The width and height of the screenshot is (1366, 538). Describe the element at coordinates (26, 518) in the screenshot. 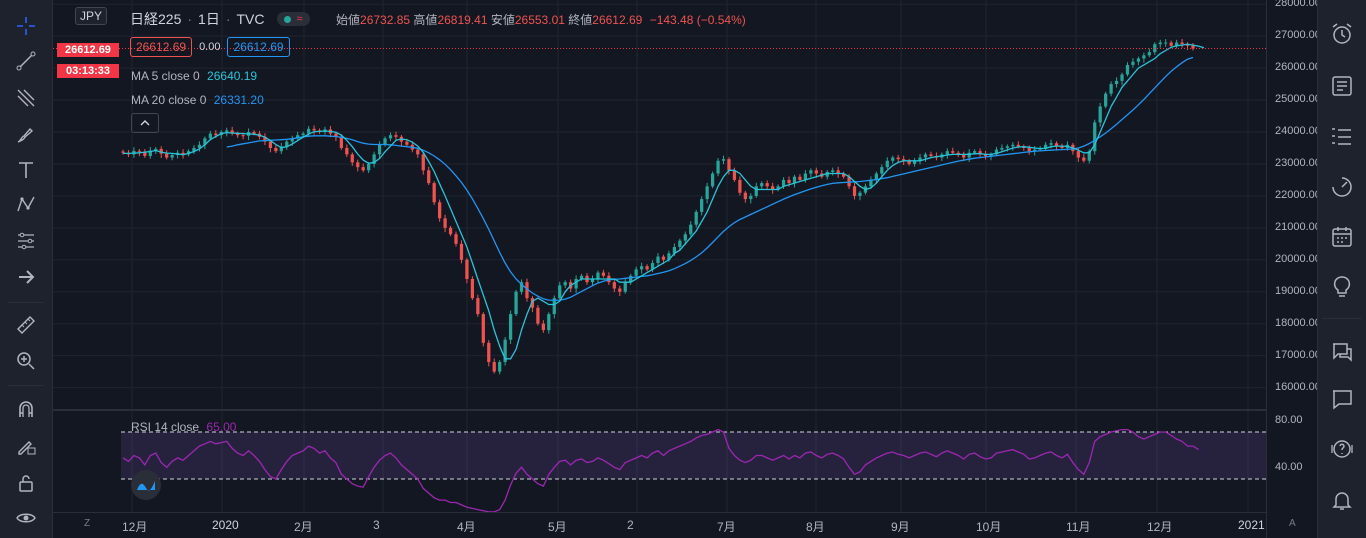

I see `visibility-tool` at that location.